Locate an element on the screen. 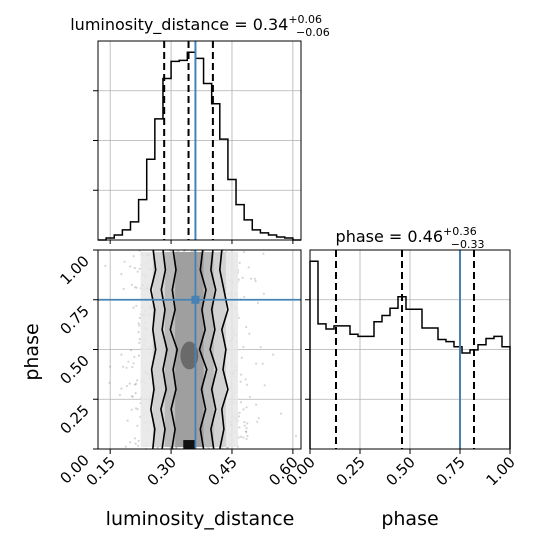 Image resolution: width=550 pixels, height=550 pixels. contour-2-left is located at coordinates (164, 349).